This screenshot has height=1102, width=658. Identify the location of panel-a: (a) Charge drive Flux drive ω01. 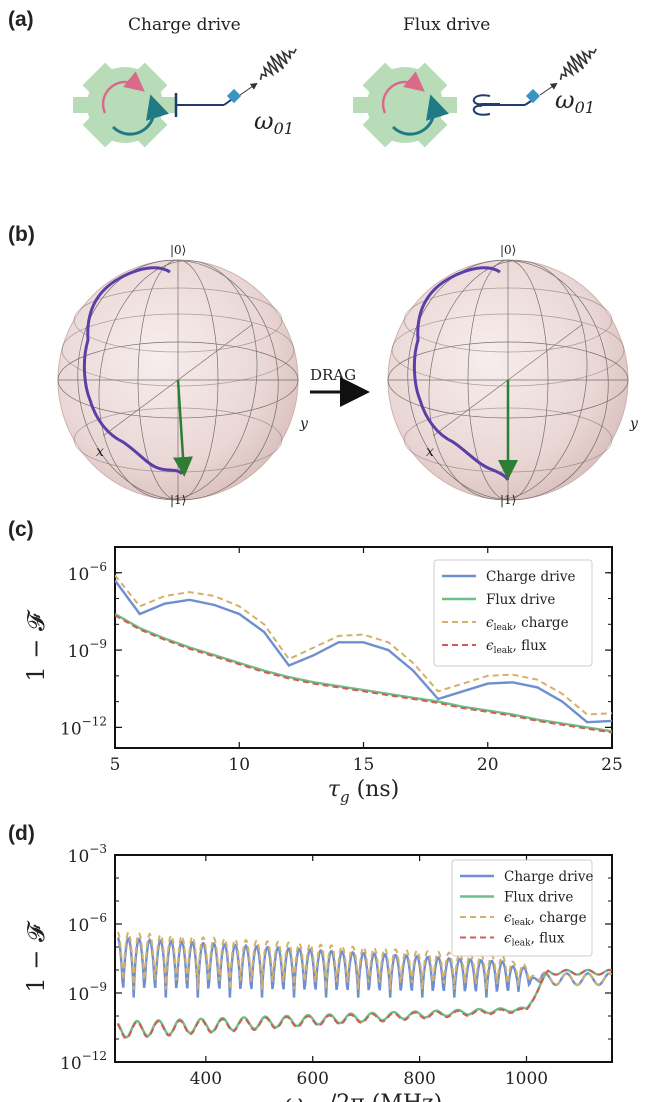
(302, 78).